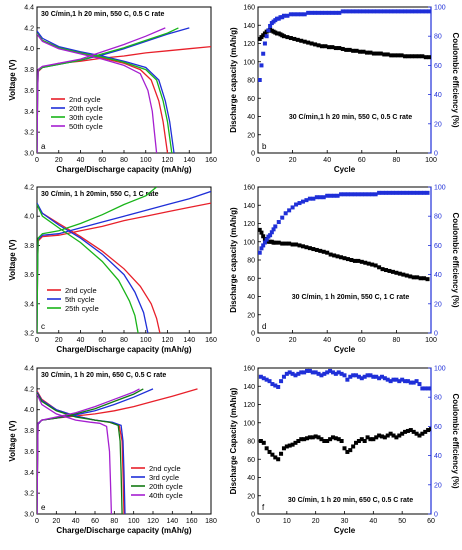 The height and width of the screenshot is (550, 462). Describe the element at coordinates (344, 80) in the screenshot. I see `plot-frame` at that location.